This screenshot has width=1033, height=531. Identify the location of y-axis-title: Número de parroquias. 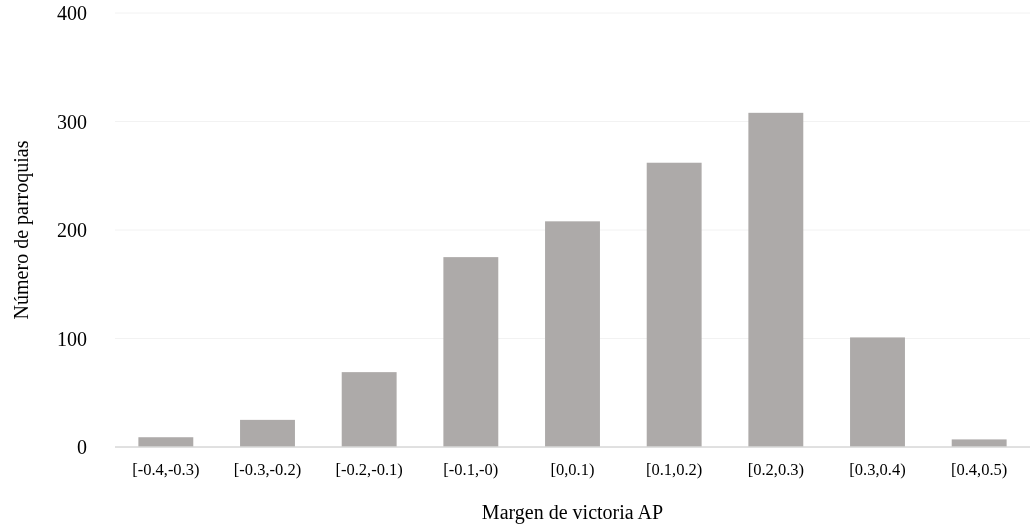
(21, 230).